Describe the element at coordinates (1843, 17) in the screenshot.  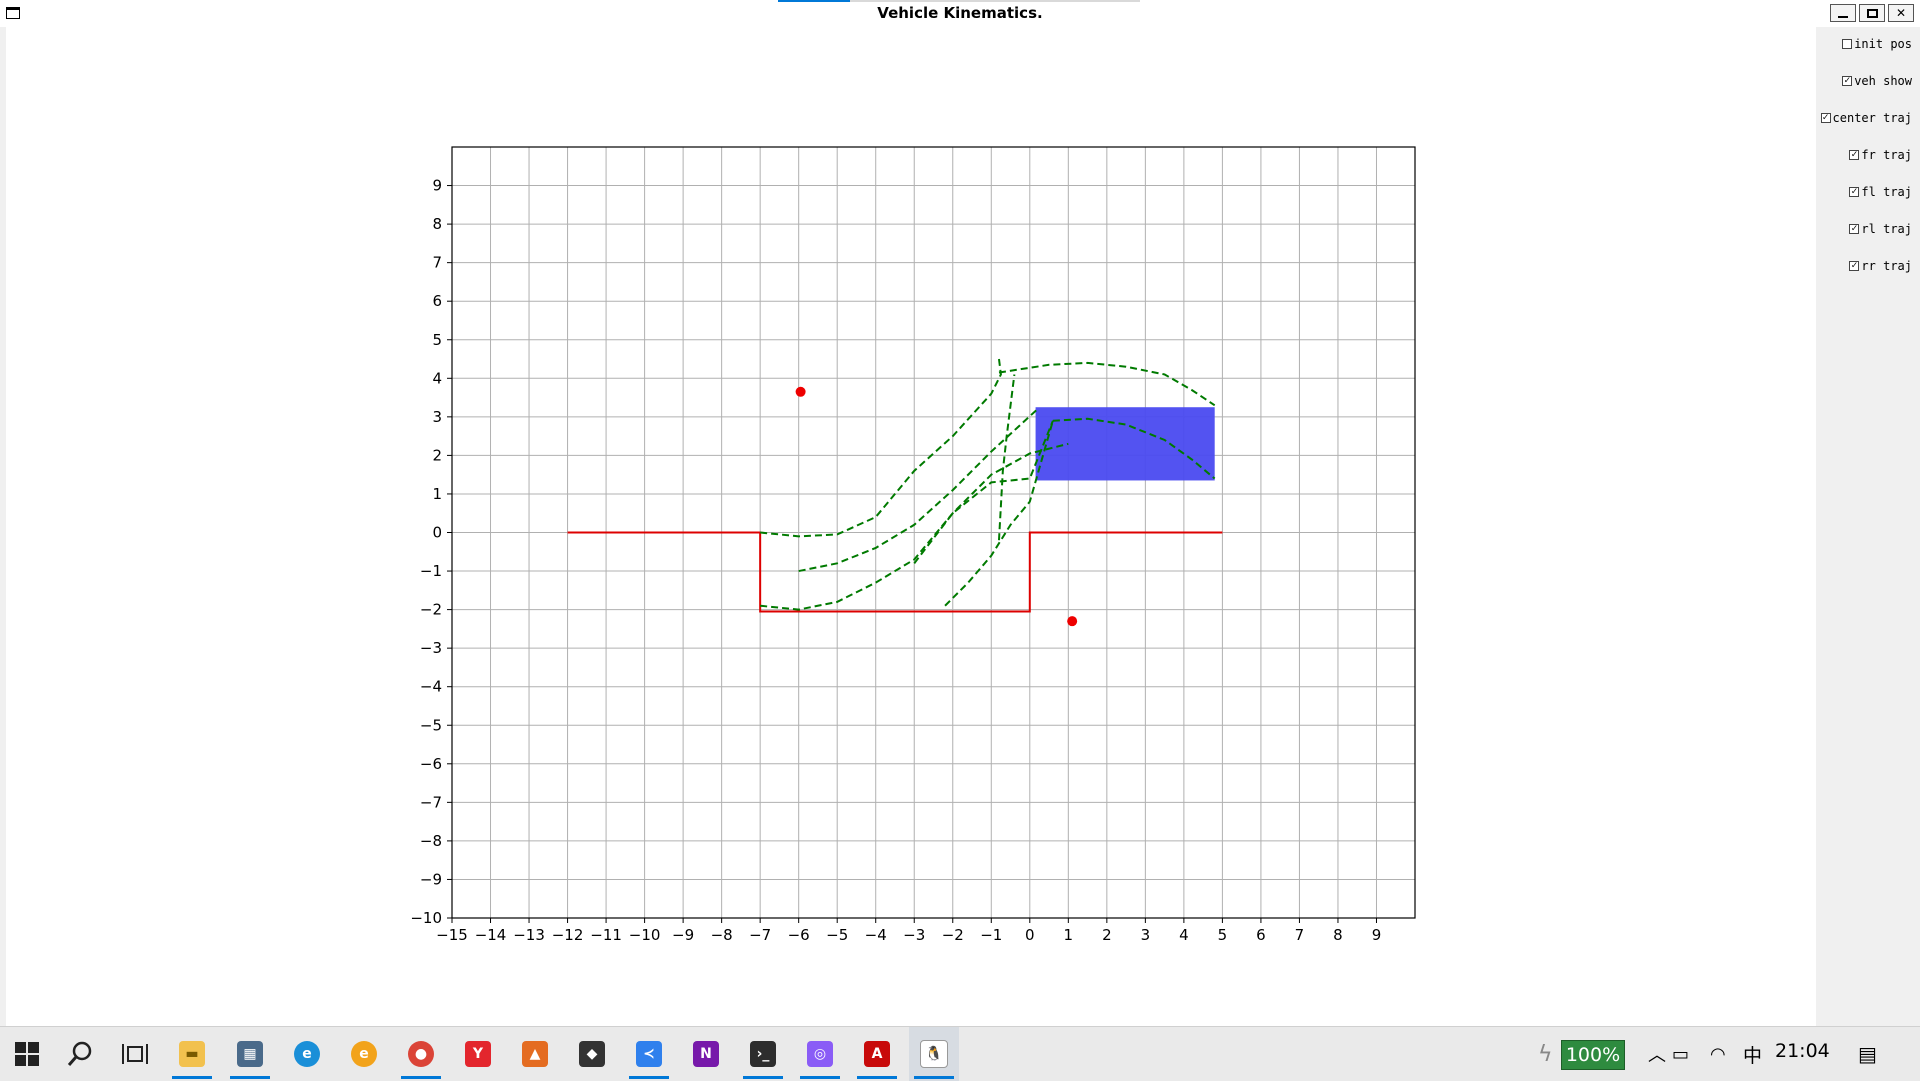
I see `minimize-icon` at that location.